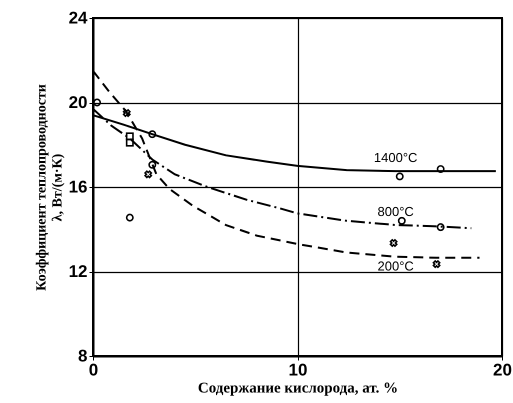  What do you see at coordinates (78, 102) in the screenshot?
I see `y-tick-label: 20` at bounding box center [78, 102].